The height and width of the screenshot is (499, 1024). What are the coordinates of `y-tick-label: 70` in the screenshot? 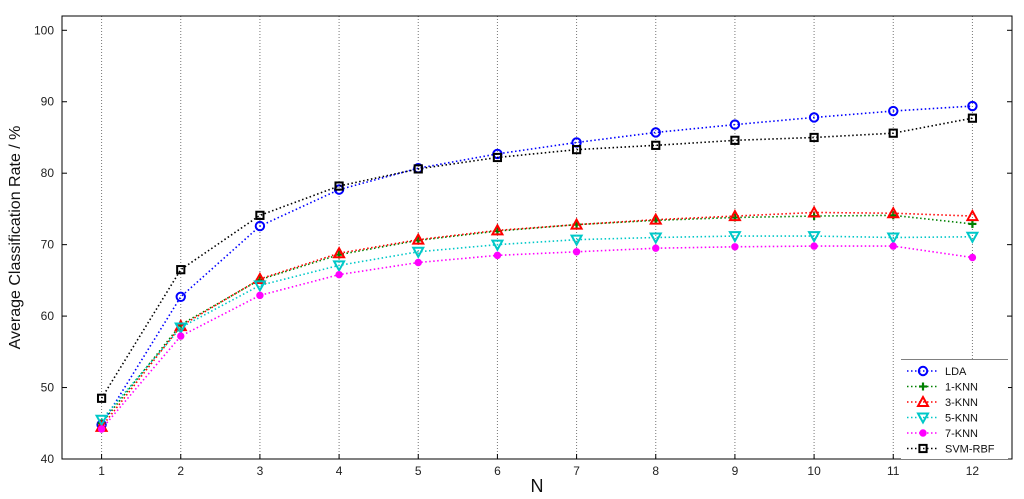 It's located at (48, 245).